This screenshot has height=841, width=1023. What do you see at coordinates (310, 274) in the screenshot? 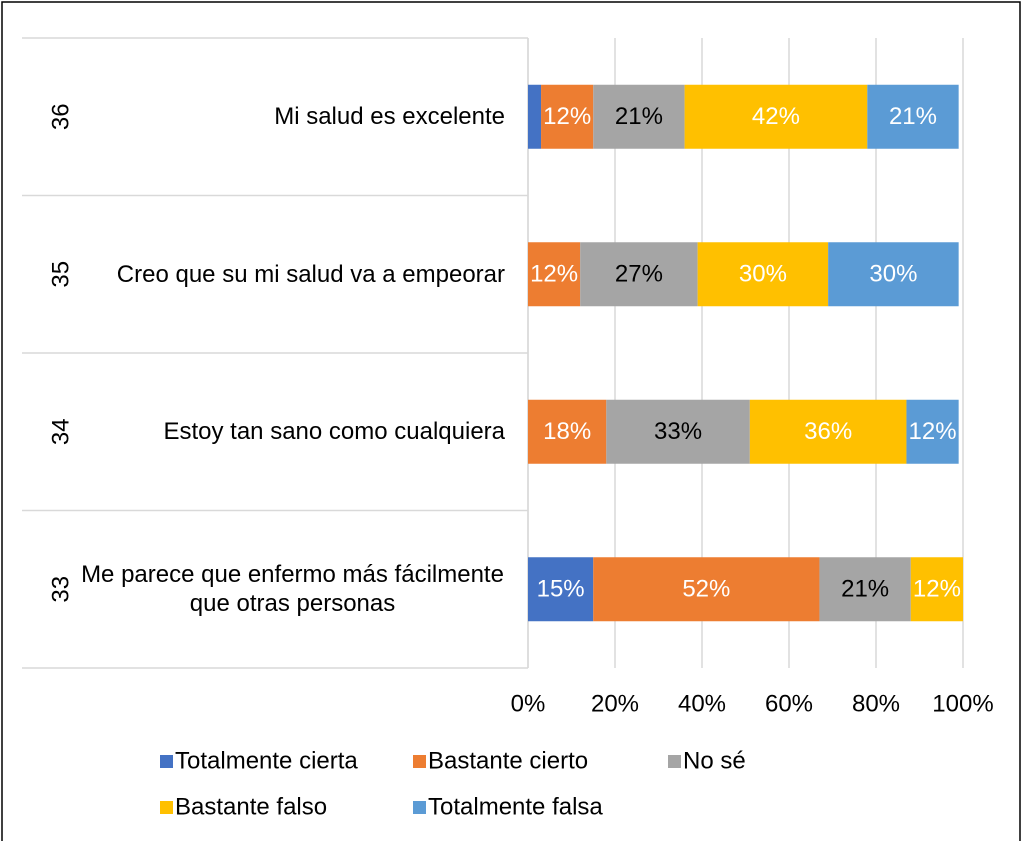
I see `category-text: Creo que su mi salud va a empeorar` at bounding box center [310, 274].